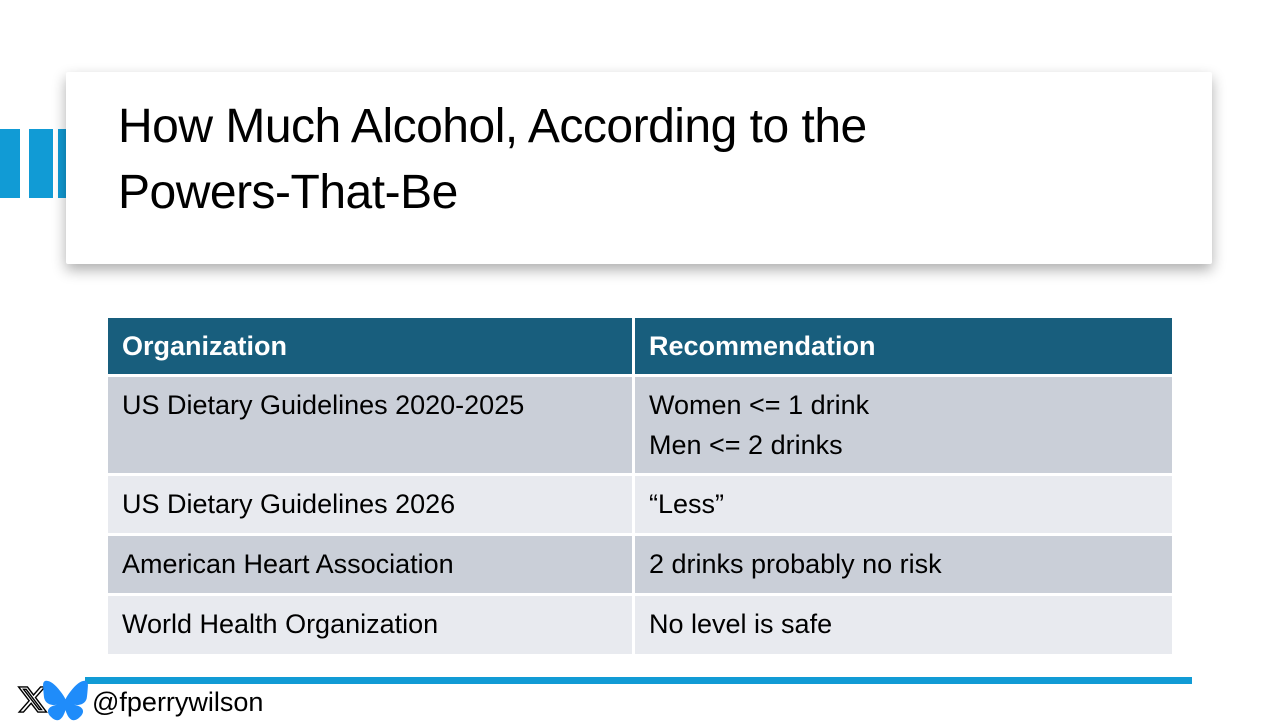  Describe the element at coordinates (371, 425) in the screenshot. I see `table-cell-organization: US Dietary Guidelines 2020-2025` at that location.